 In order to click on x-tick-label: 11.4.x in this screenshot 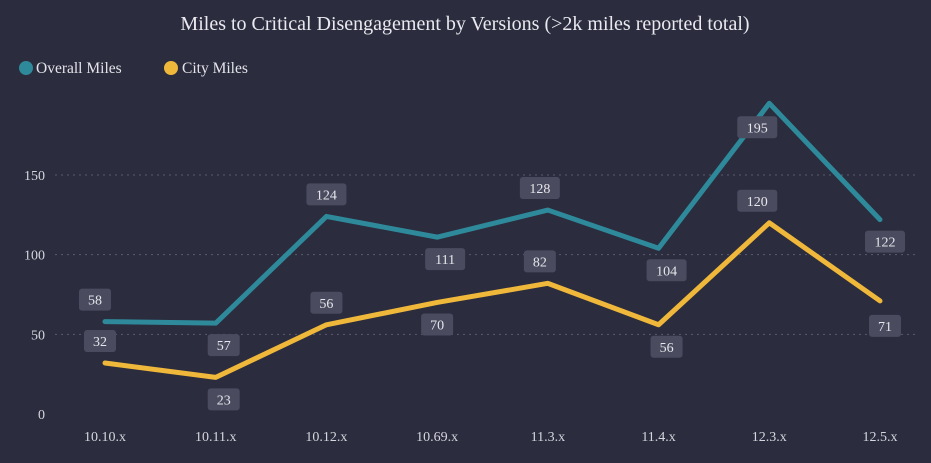, I will do `click(658, 437)`.